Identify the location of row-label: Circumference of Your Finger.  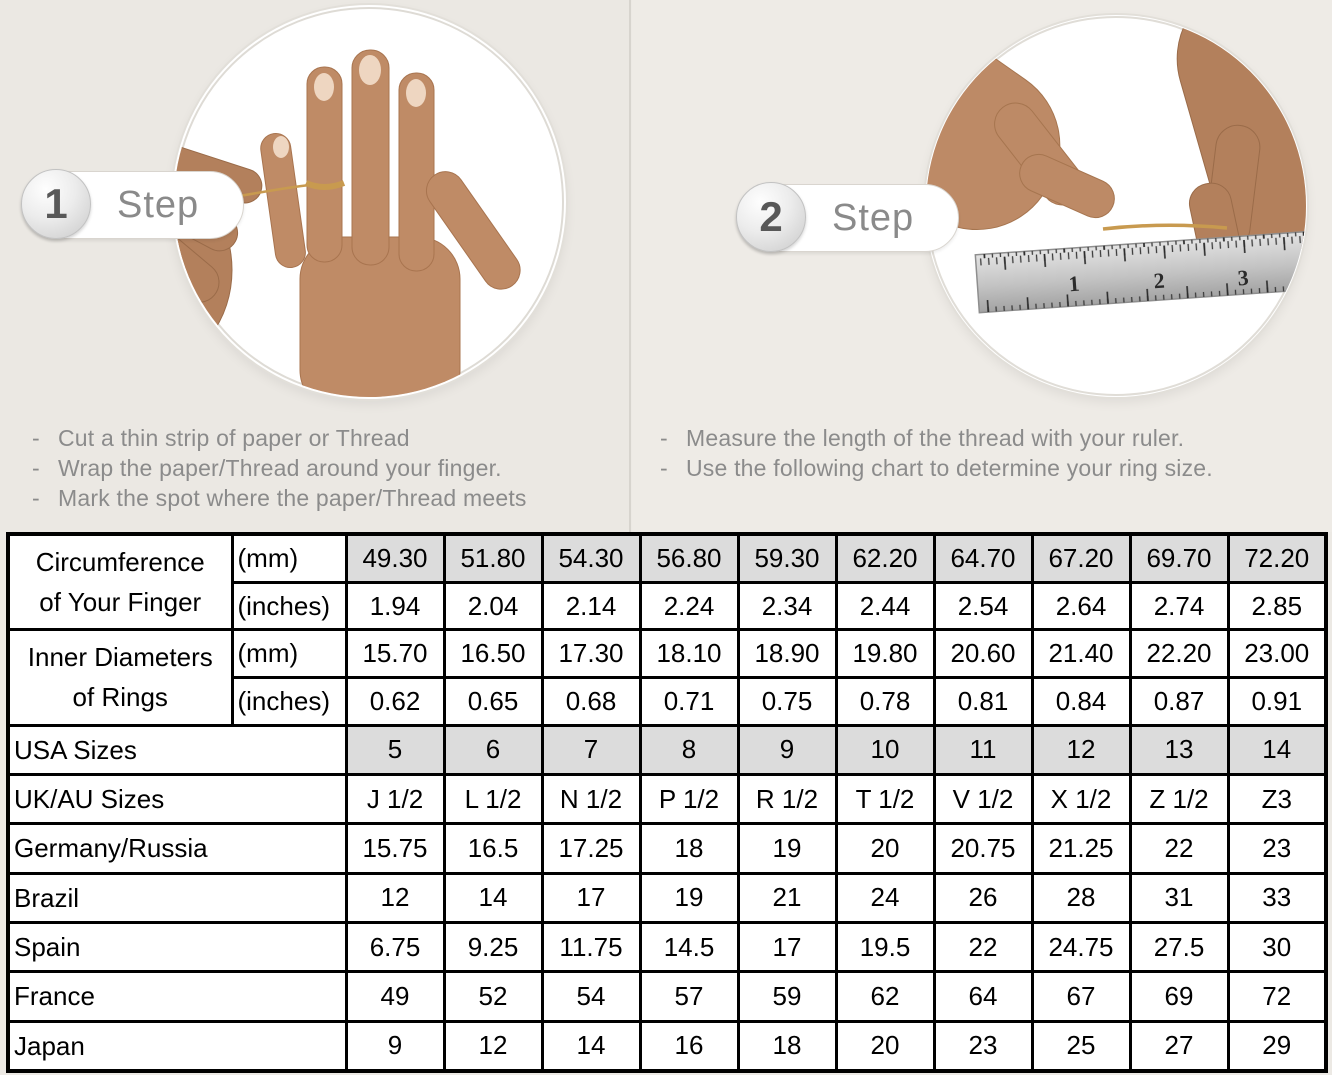
(120, 582).